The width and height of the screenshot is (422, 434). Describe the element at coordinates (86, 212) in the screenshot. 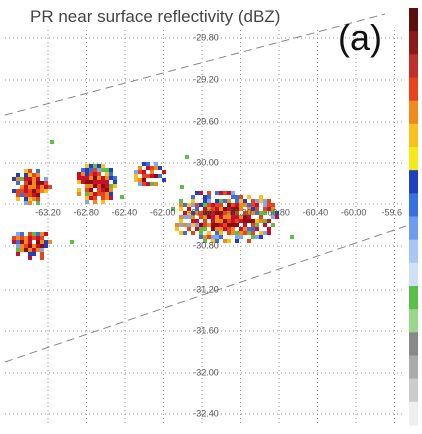

I see `longitude-label: -62.80` at that location.